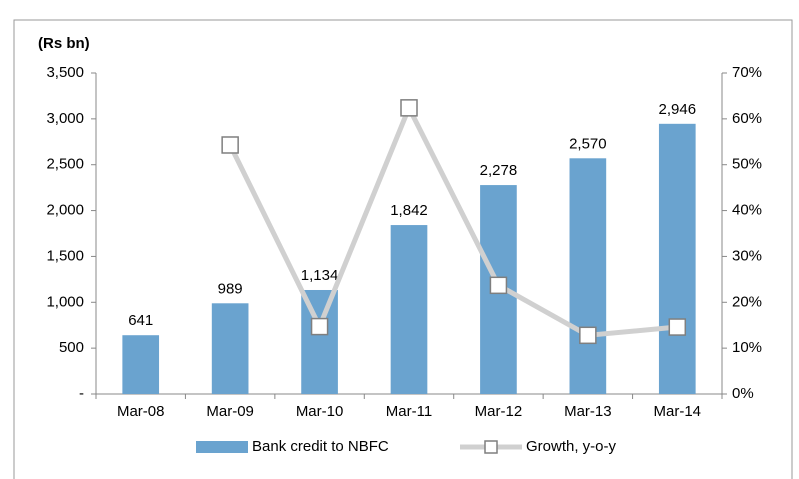 The width and height of the screenshot is (799, 479). I want to click on legend-label: Bank credit to NBFC, so click(320, 446).